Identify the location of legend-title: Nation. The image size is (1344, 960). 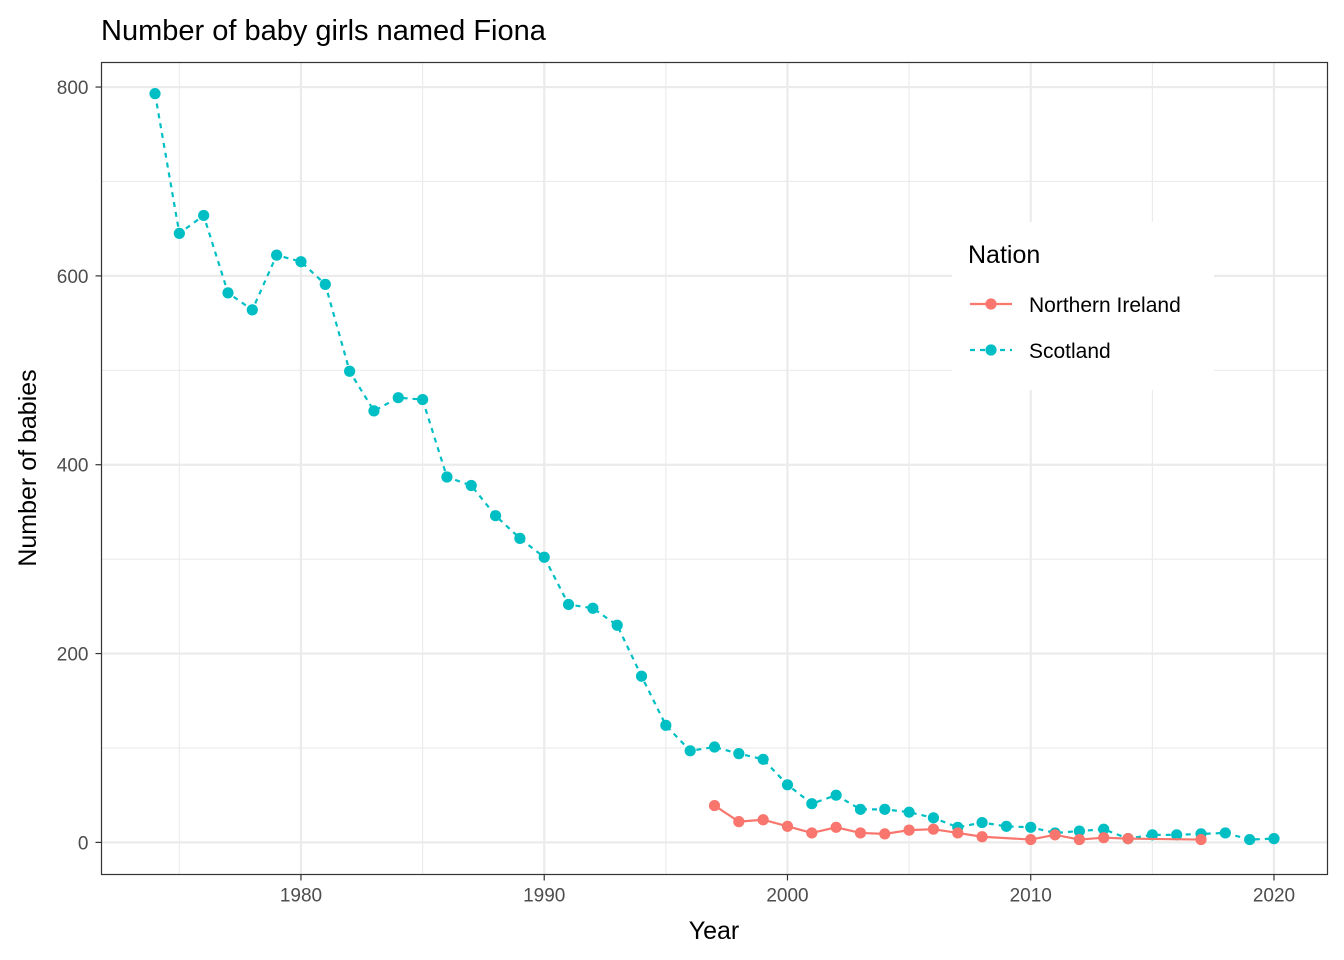
(1004, 255).